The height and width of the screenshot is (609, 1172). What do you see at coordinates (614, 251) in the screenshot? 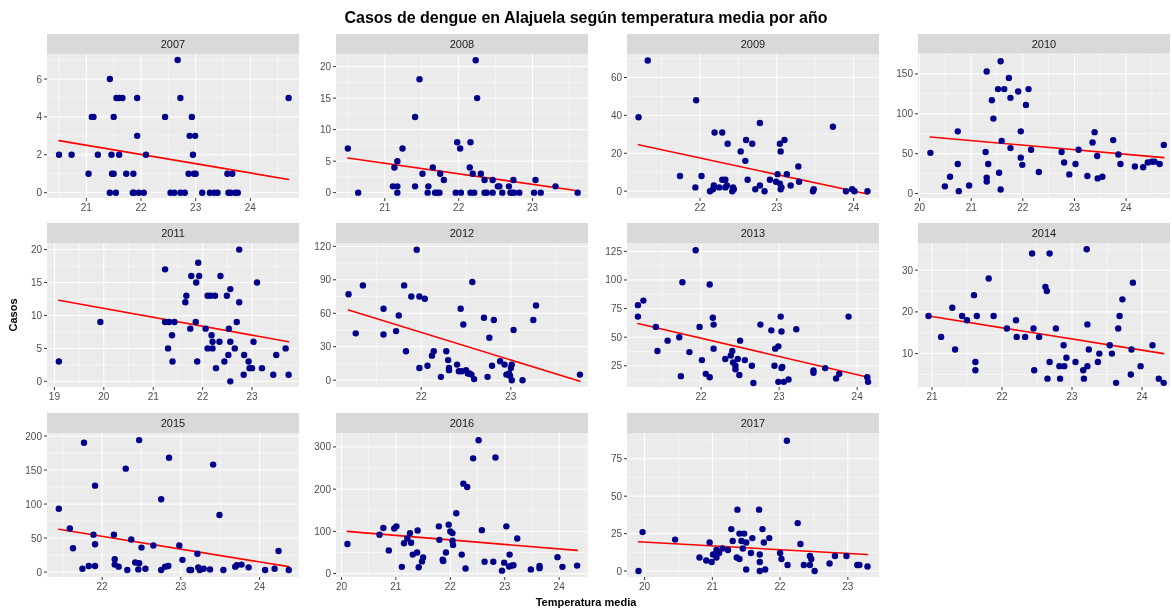
I see `y-tick-label: 125` at bounding box center [614, 251].